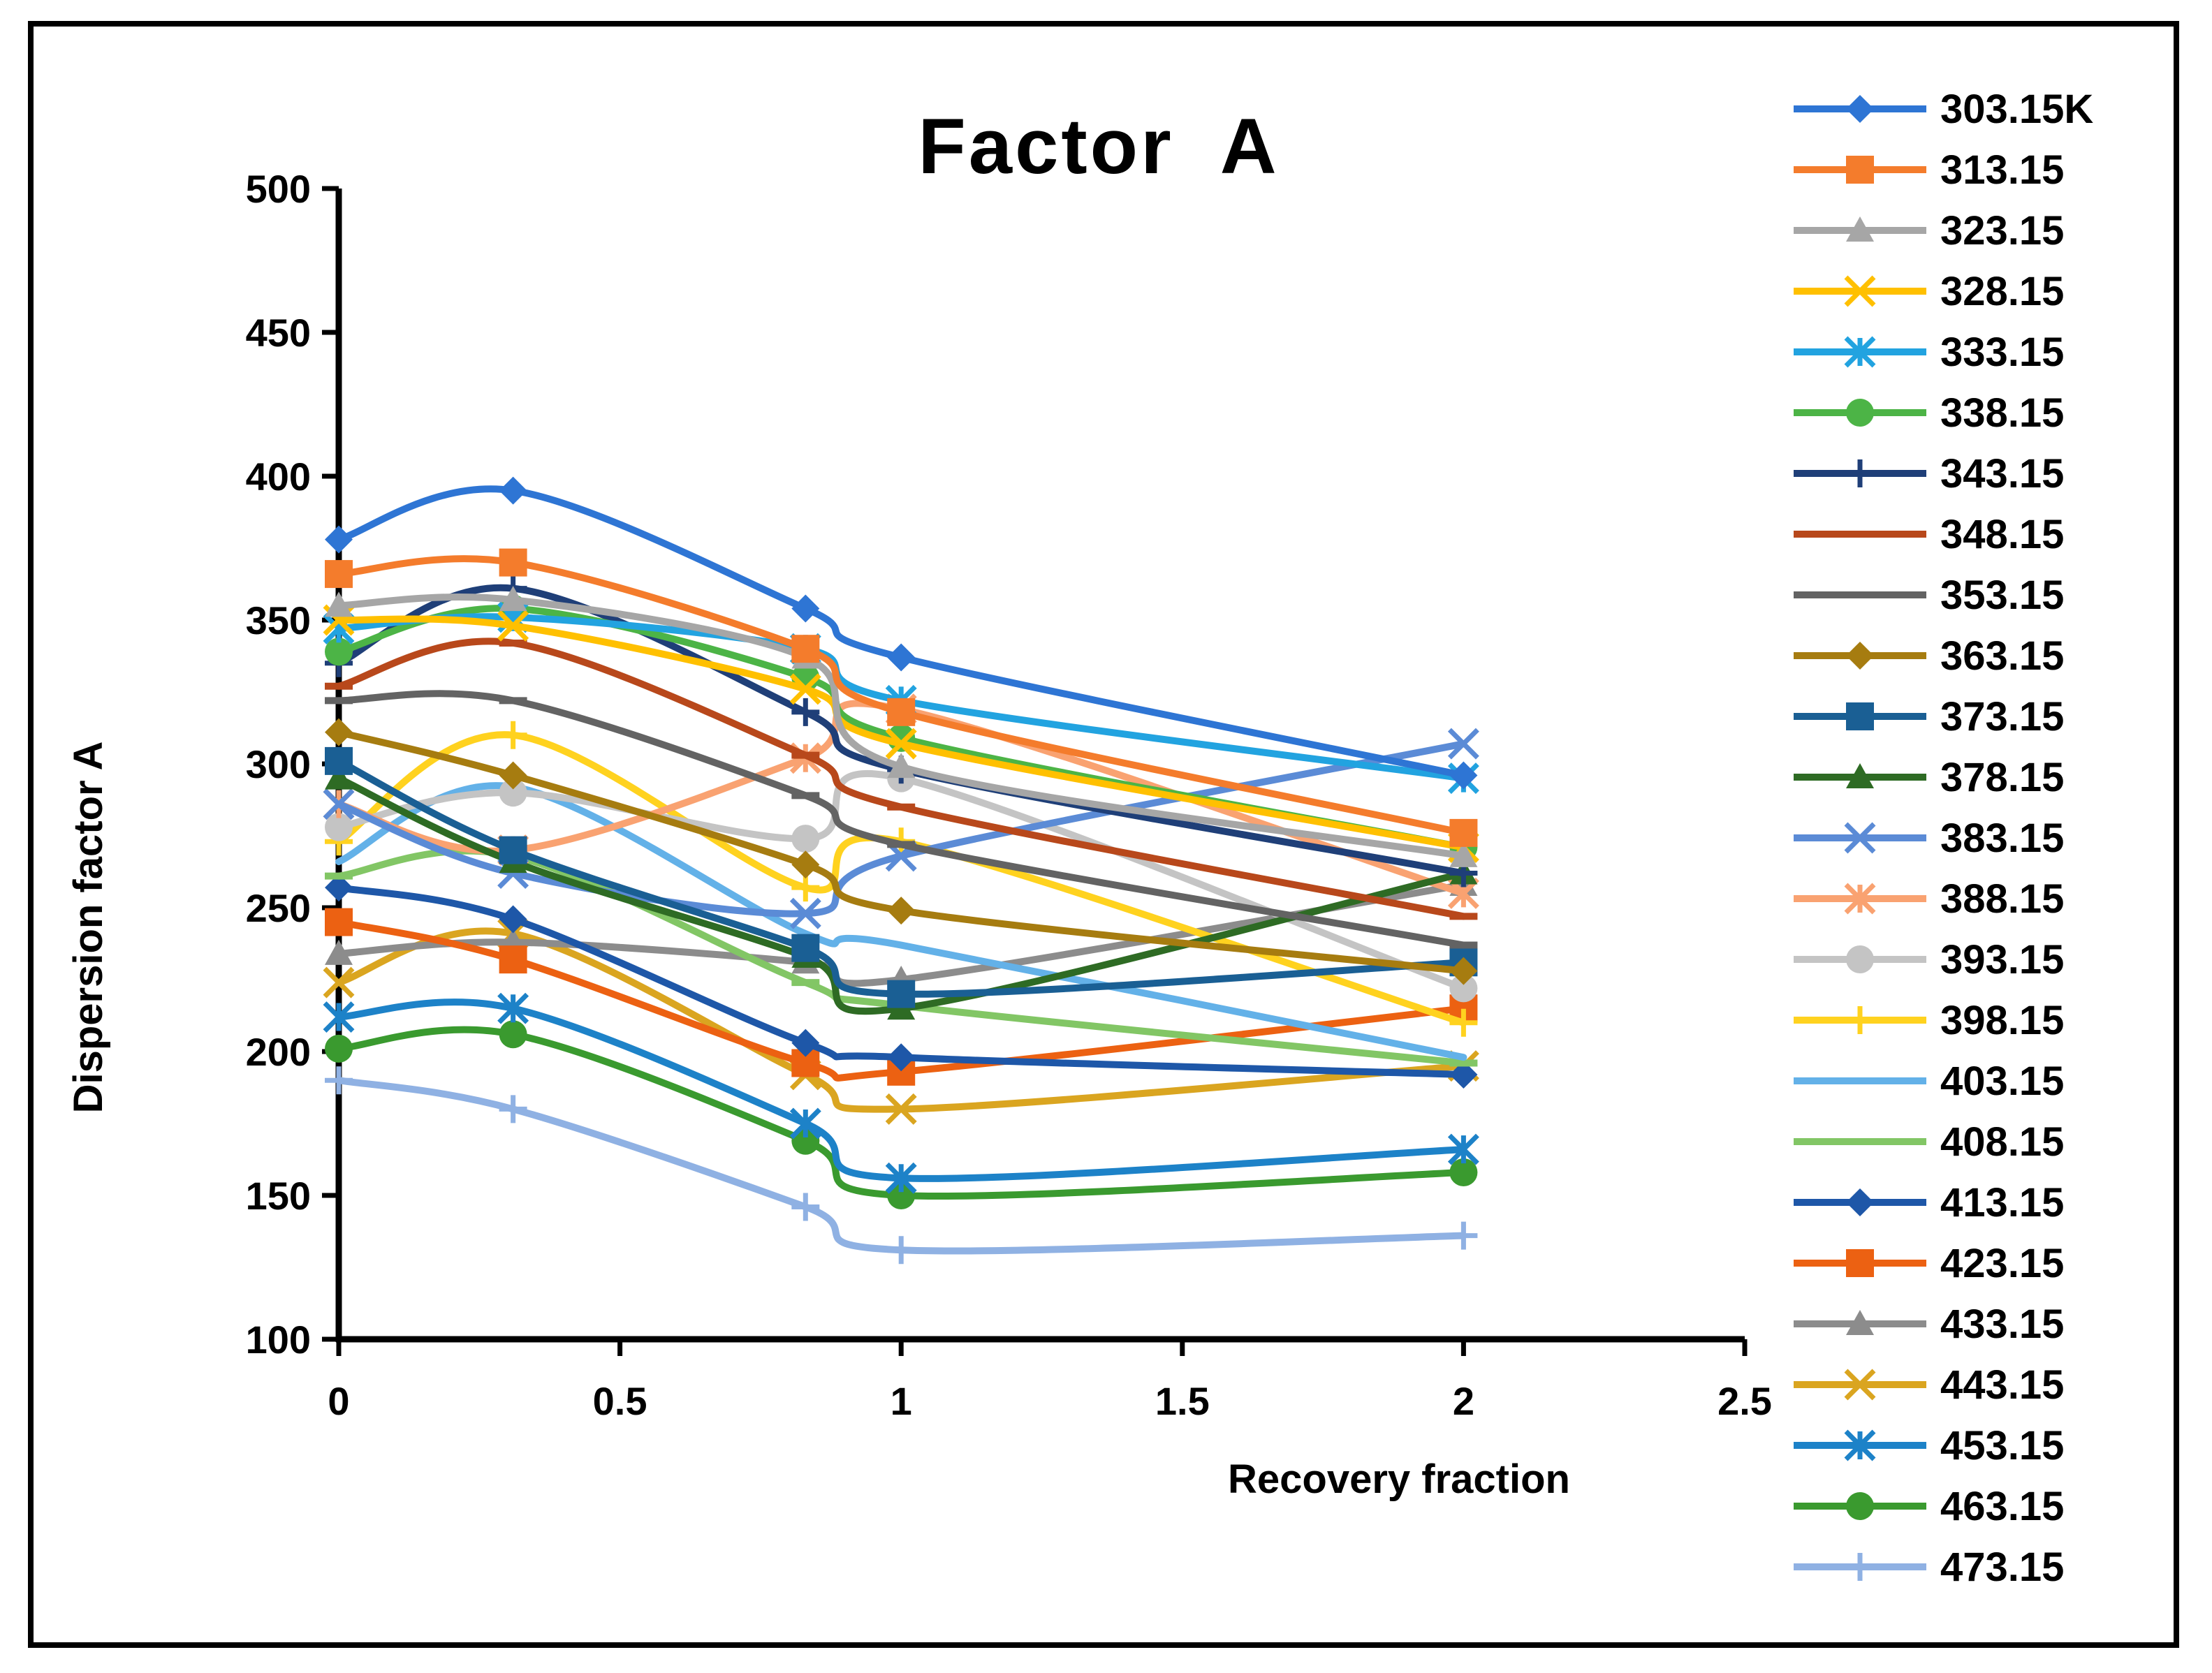 The image size is (2212, 1673). I want to click on legend-item: 473.15, so click(1929, 1568).